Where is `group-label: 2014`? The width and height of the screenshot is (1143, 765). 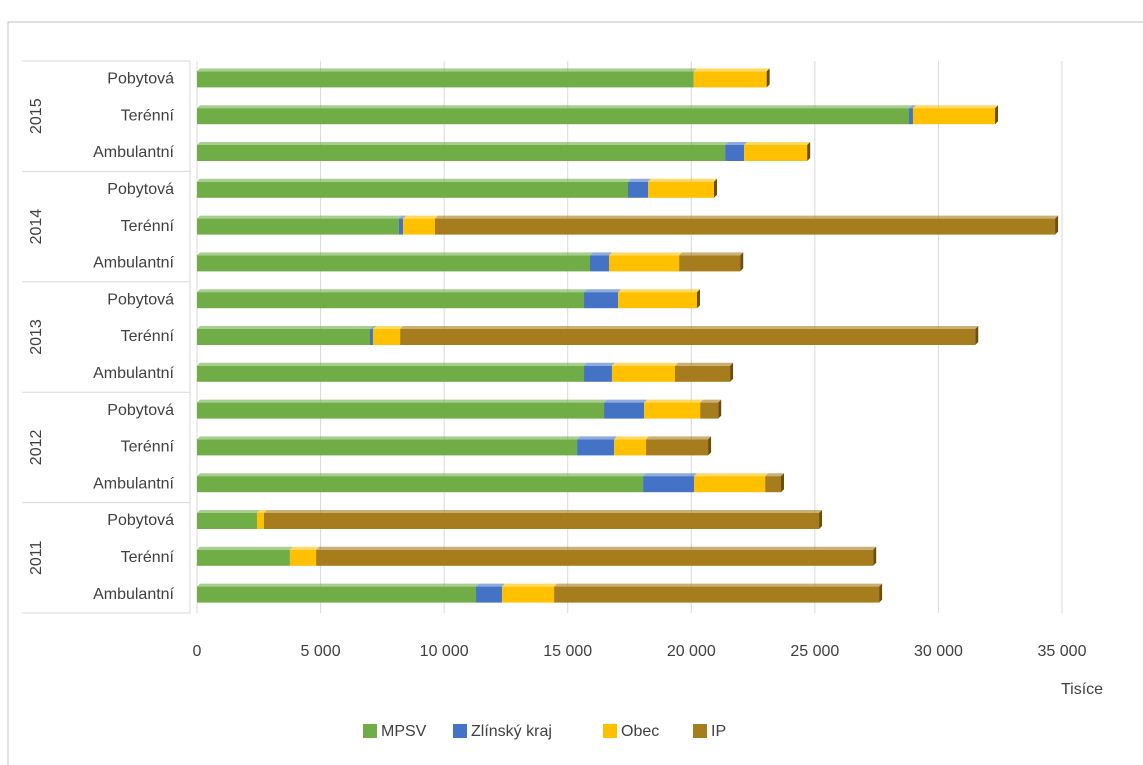
group-label: 2014 is located at coordinates (36, 227).